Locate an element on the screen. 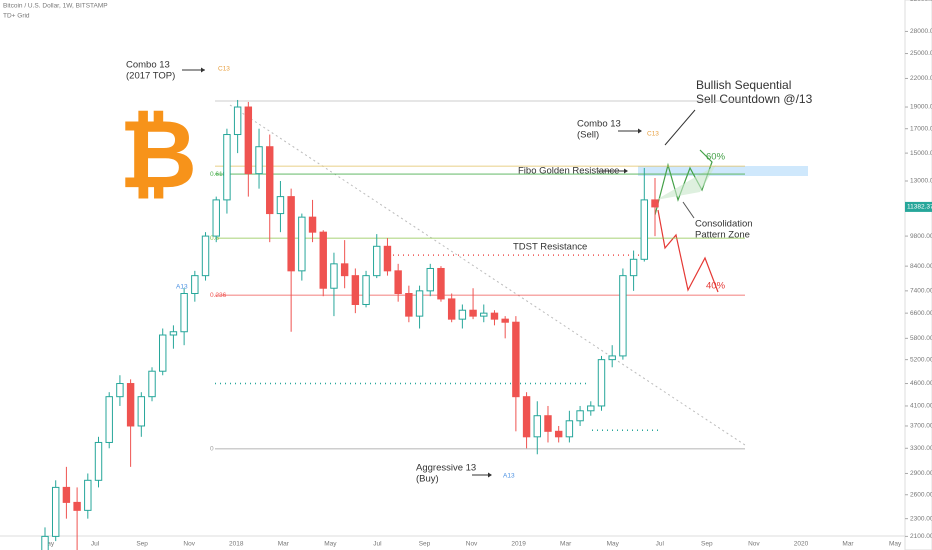 Image resolution: width=932 pixels, height=550 pixels. bitcoin-logo: ₿ is located at coordinates (158, 154).